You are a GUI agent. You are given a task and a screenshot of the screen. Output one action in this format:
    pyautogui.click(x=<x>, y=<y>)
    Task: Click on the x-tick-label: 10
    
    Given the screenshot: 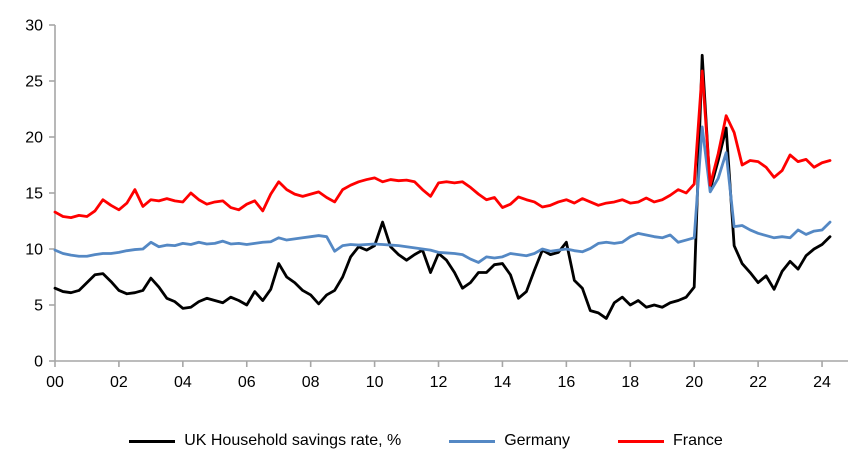 What is the action you would take?
    pyautogui.click(x=375, y=382)
    